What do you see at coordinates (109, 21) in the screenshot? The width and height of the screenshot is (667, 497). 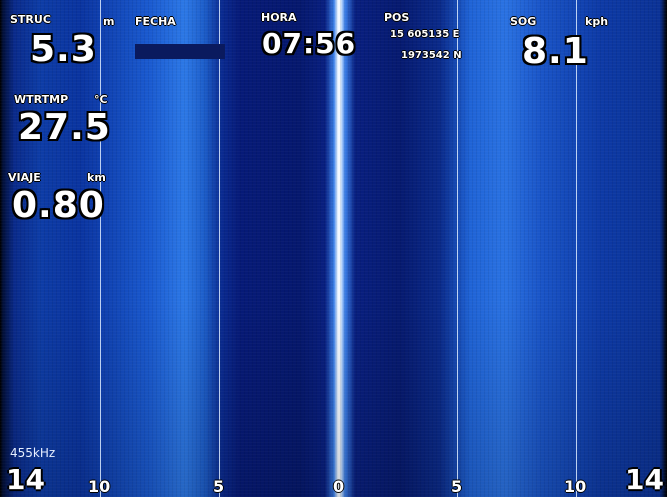 I see `struc-unit: m` at bounding box center [109, 21].